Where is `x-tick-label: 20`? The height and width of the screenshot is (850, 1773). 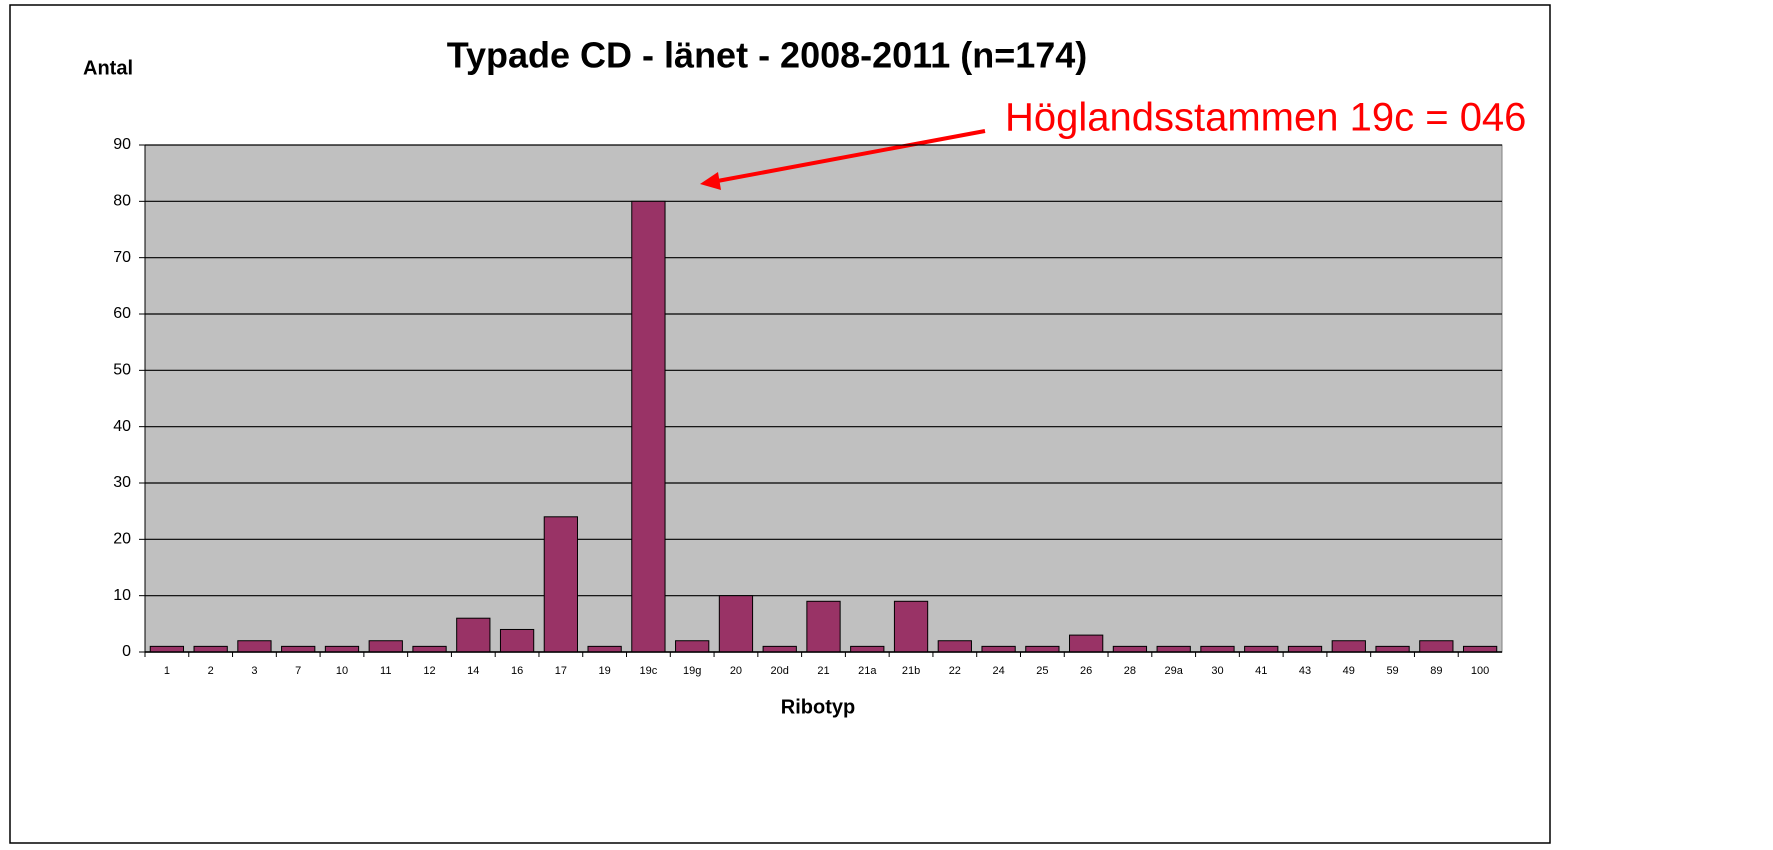
x-tick-label: 20 is located at coordinates (736, 671).